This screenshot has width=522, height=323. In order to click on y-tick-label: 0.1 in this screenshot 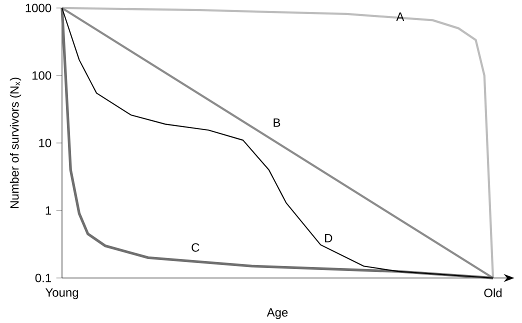, I will do `click(43, 278)`.